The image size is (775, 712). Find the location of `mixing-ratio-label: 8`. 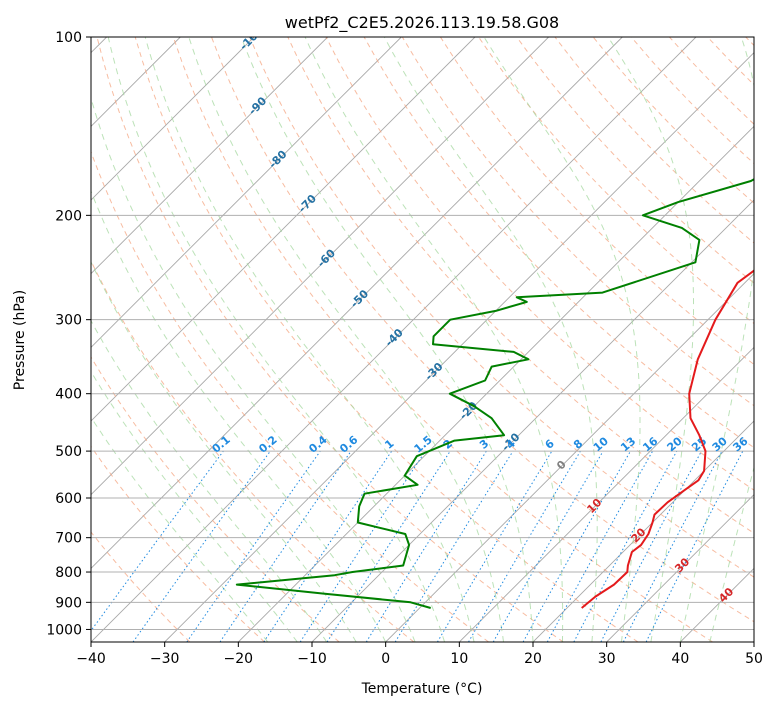

mixing-ratio-label: 8 is located at coordinates (578, 444).